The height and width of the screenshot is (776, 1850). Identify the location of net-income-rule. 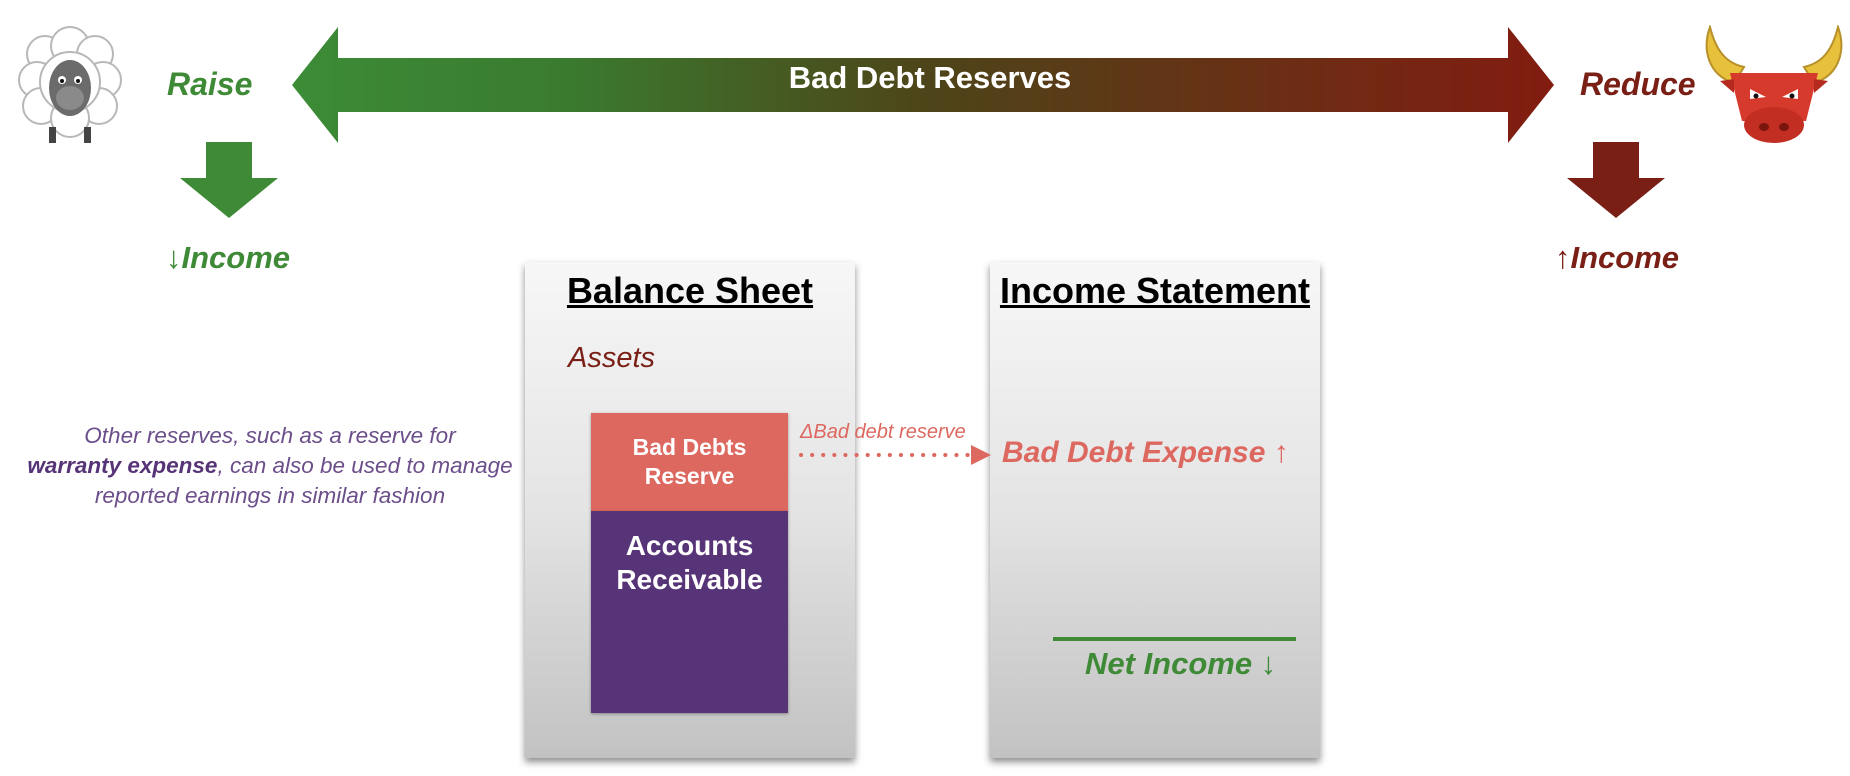
(1174, 639).